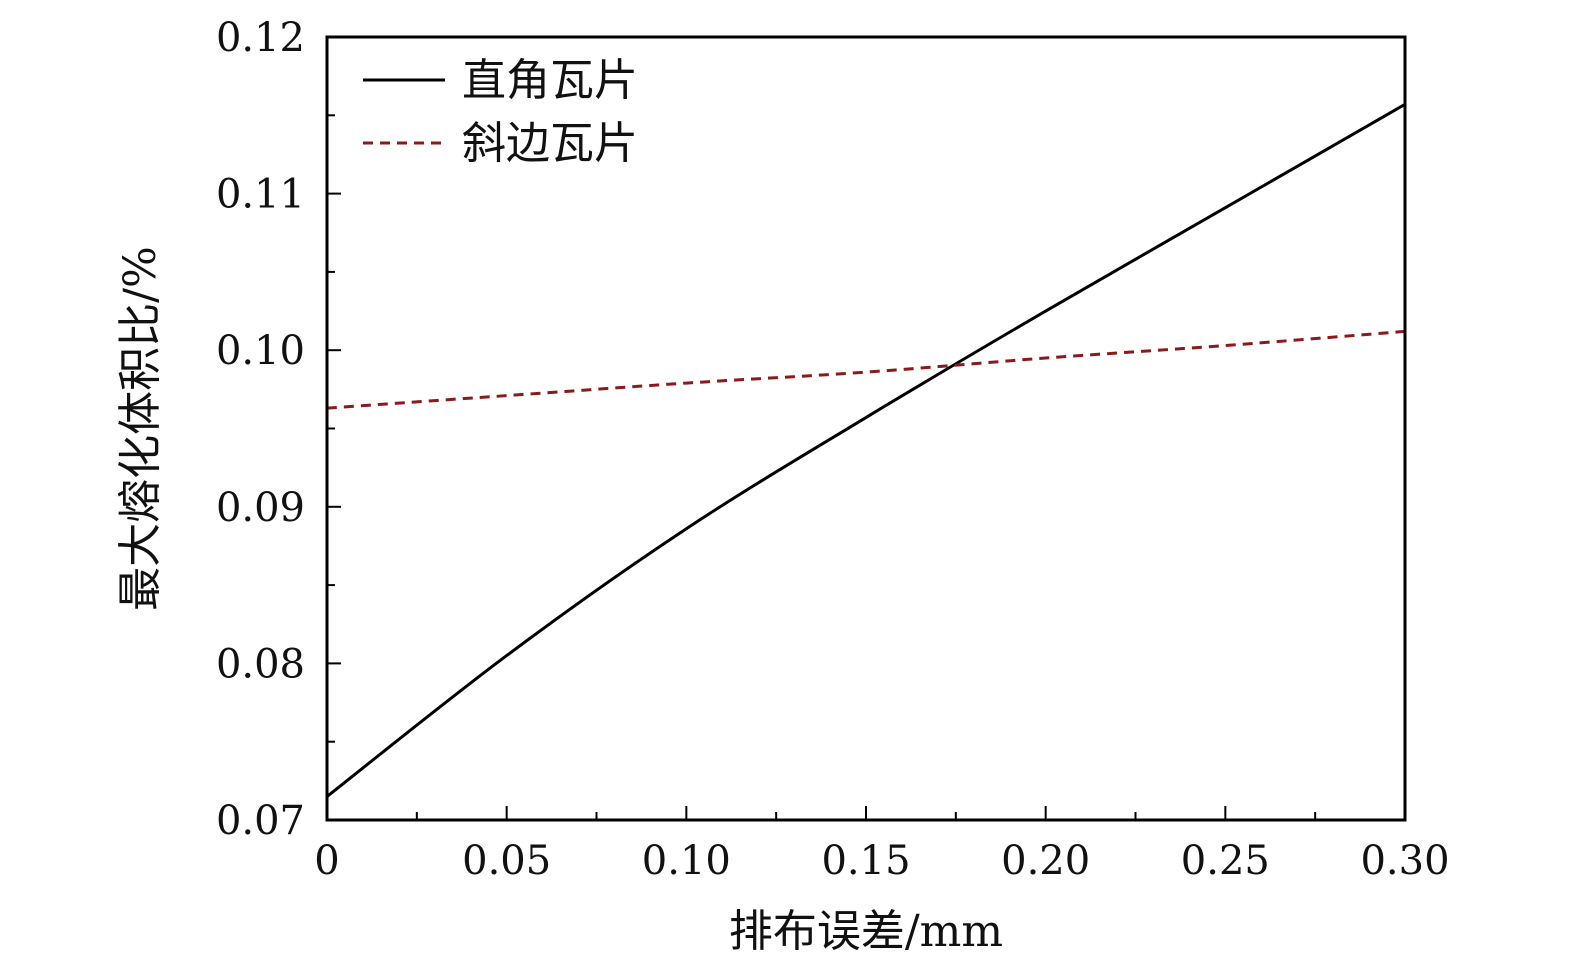 The width and height of the screenshot is (1575, 974). What do you see at coordinates (1404, 861) in the screenshot?
I see `x-tick-label: 0.30` at bounding box center [1404, 861].